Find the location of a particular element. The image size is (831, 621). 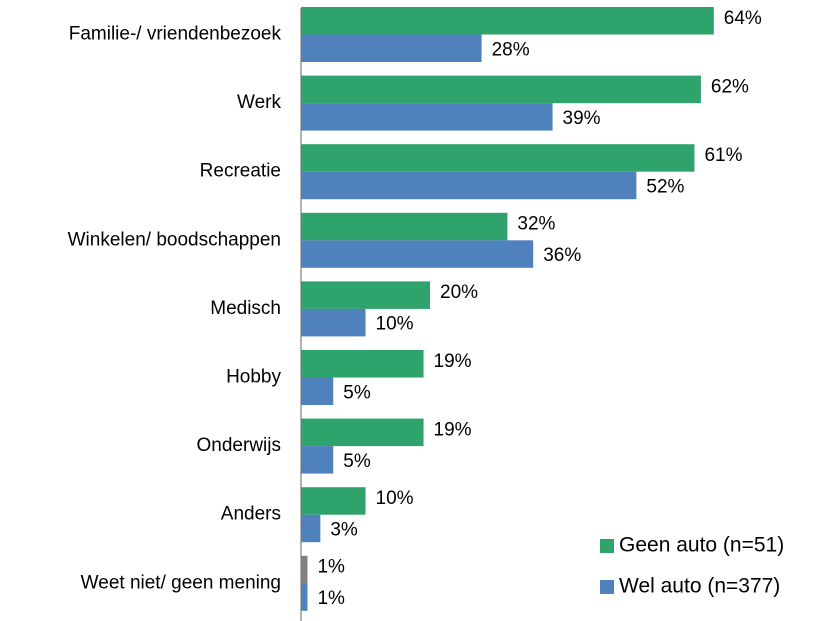

legend-label: Geen auto (n=51) is located at coordinates (701, 545).